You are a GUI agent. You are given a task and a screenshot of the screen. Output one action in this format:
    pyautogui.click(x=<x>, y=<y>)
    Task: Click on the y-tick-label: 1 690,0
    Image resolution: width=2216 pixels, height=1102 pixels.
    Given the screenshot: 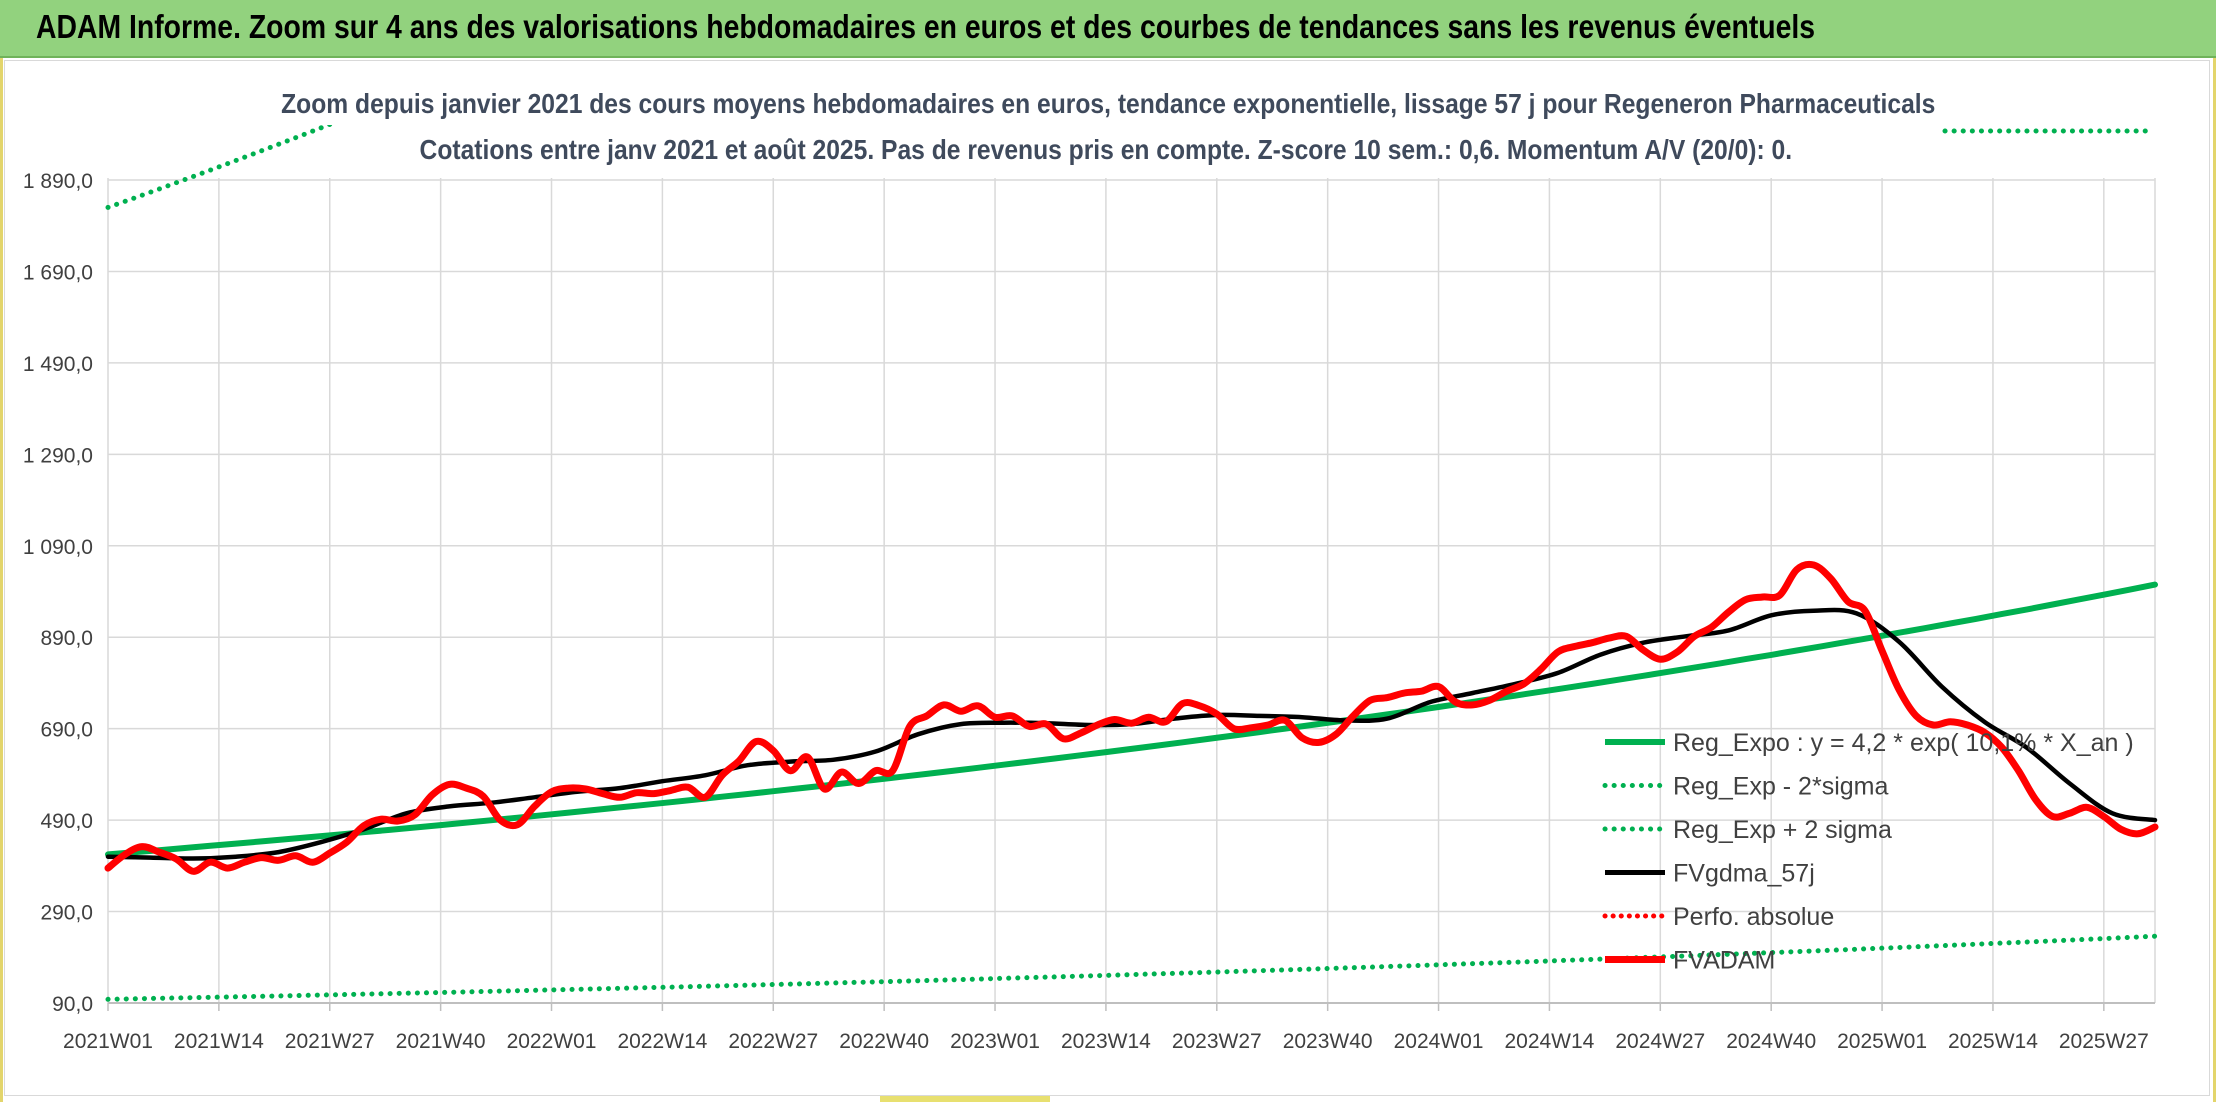 What is the action you would take?
    pyautogui.click(x=58, y=272)
    